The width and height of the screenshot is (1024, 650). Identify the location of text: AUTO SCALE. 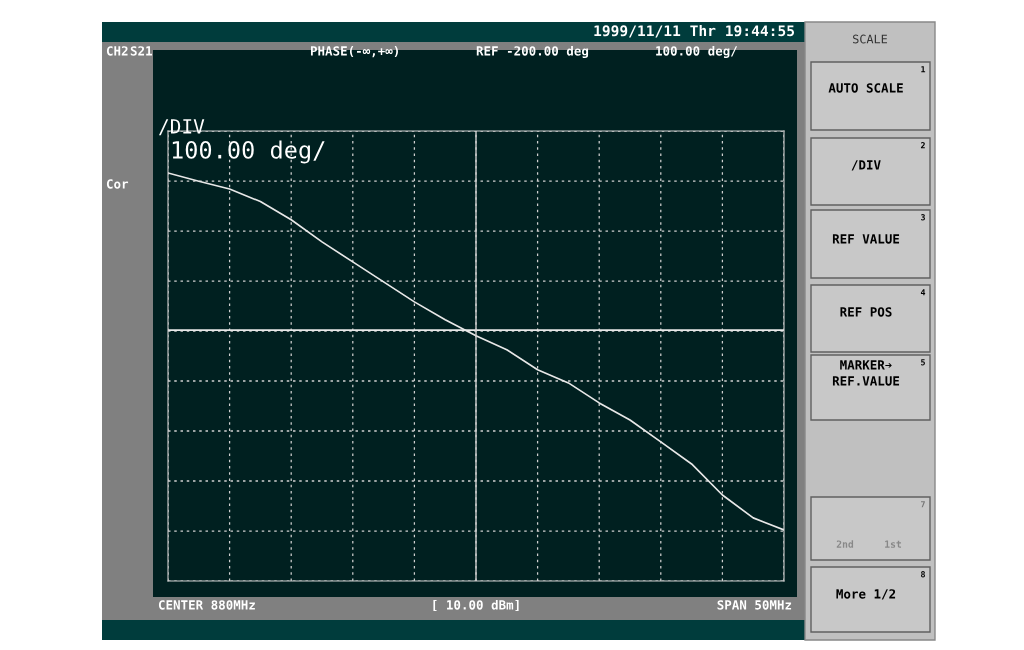
(865, 88).